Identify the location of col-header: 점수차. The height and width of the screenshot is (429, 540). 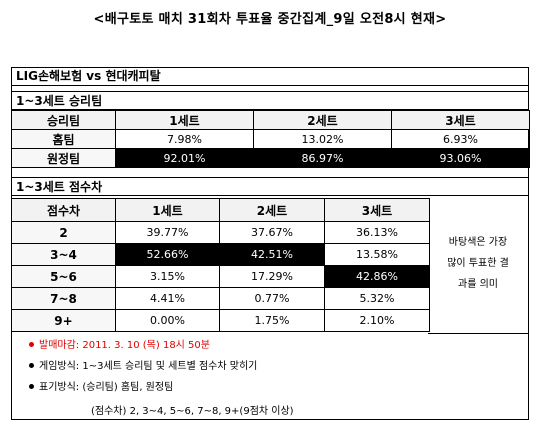
(63, 210).